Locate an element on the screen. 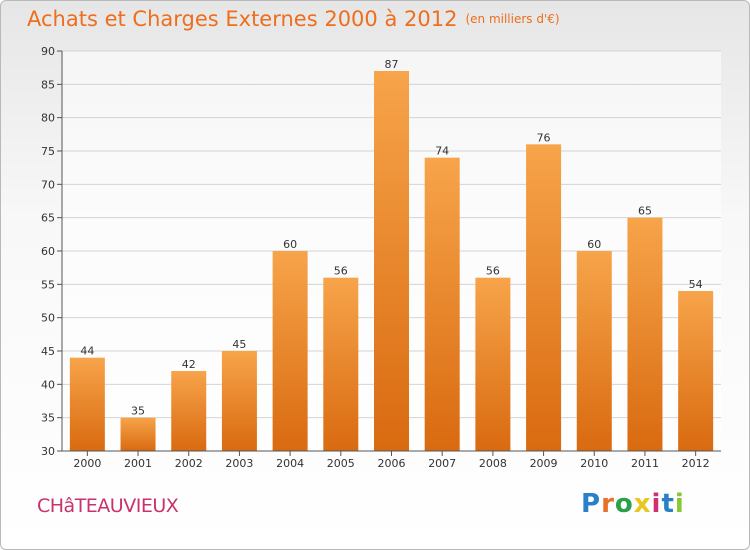 This screenshot has width=750, height=550. bar-value-label: 74 is located at coordinates (442, 151).